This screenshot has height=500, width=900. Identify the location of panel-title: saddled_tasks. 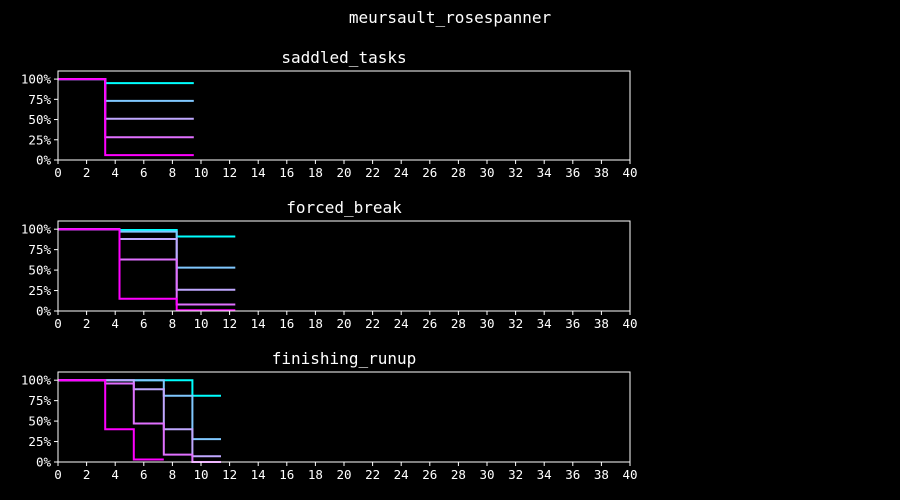
(343, 57).